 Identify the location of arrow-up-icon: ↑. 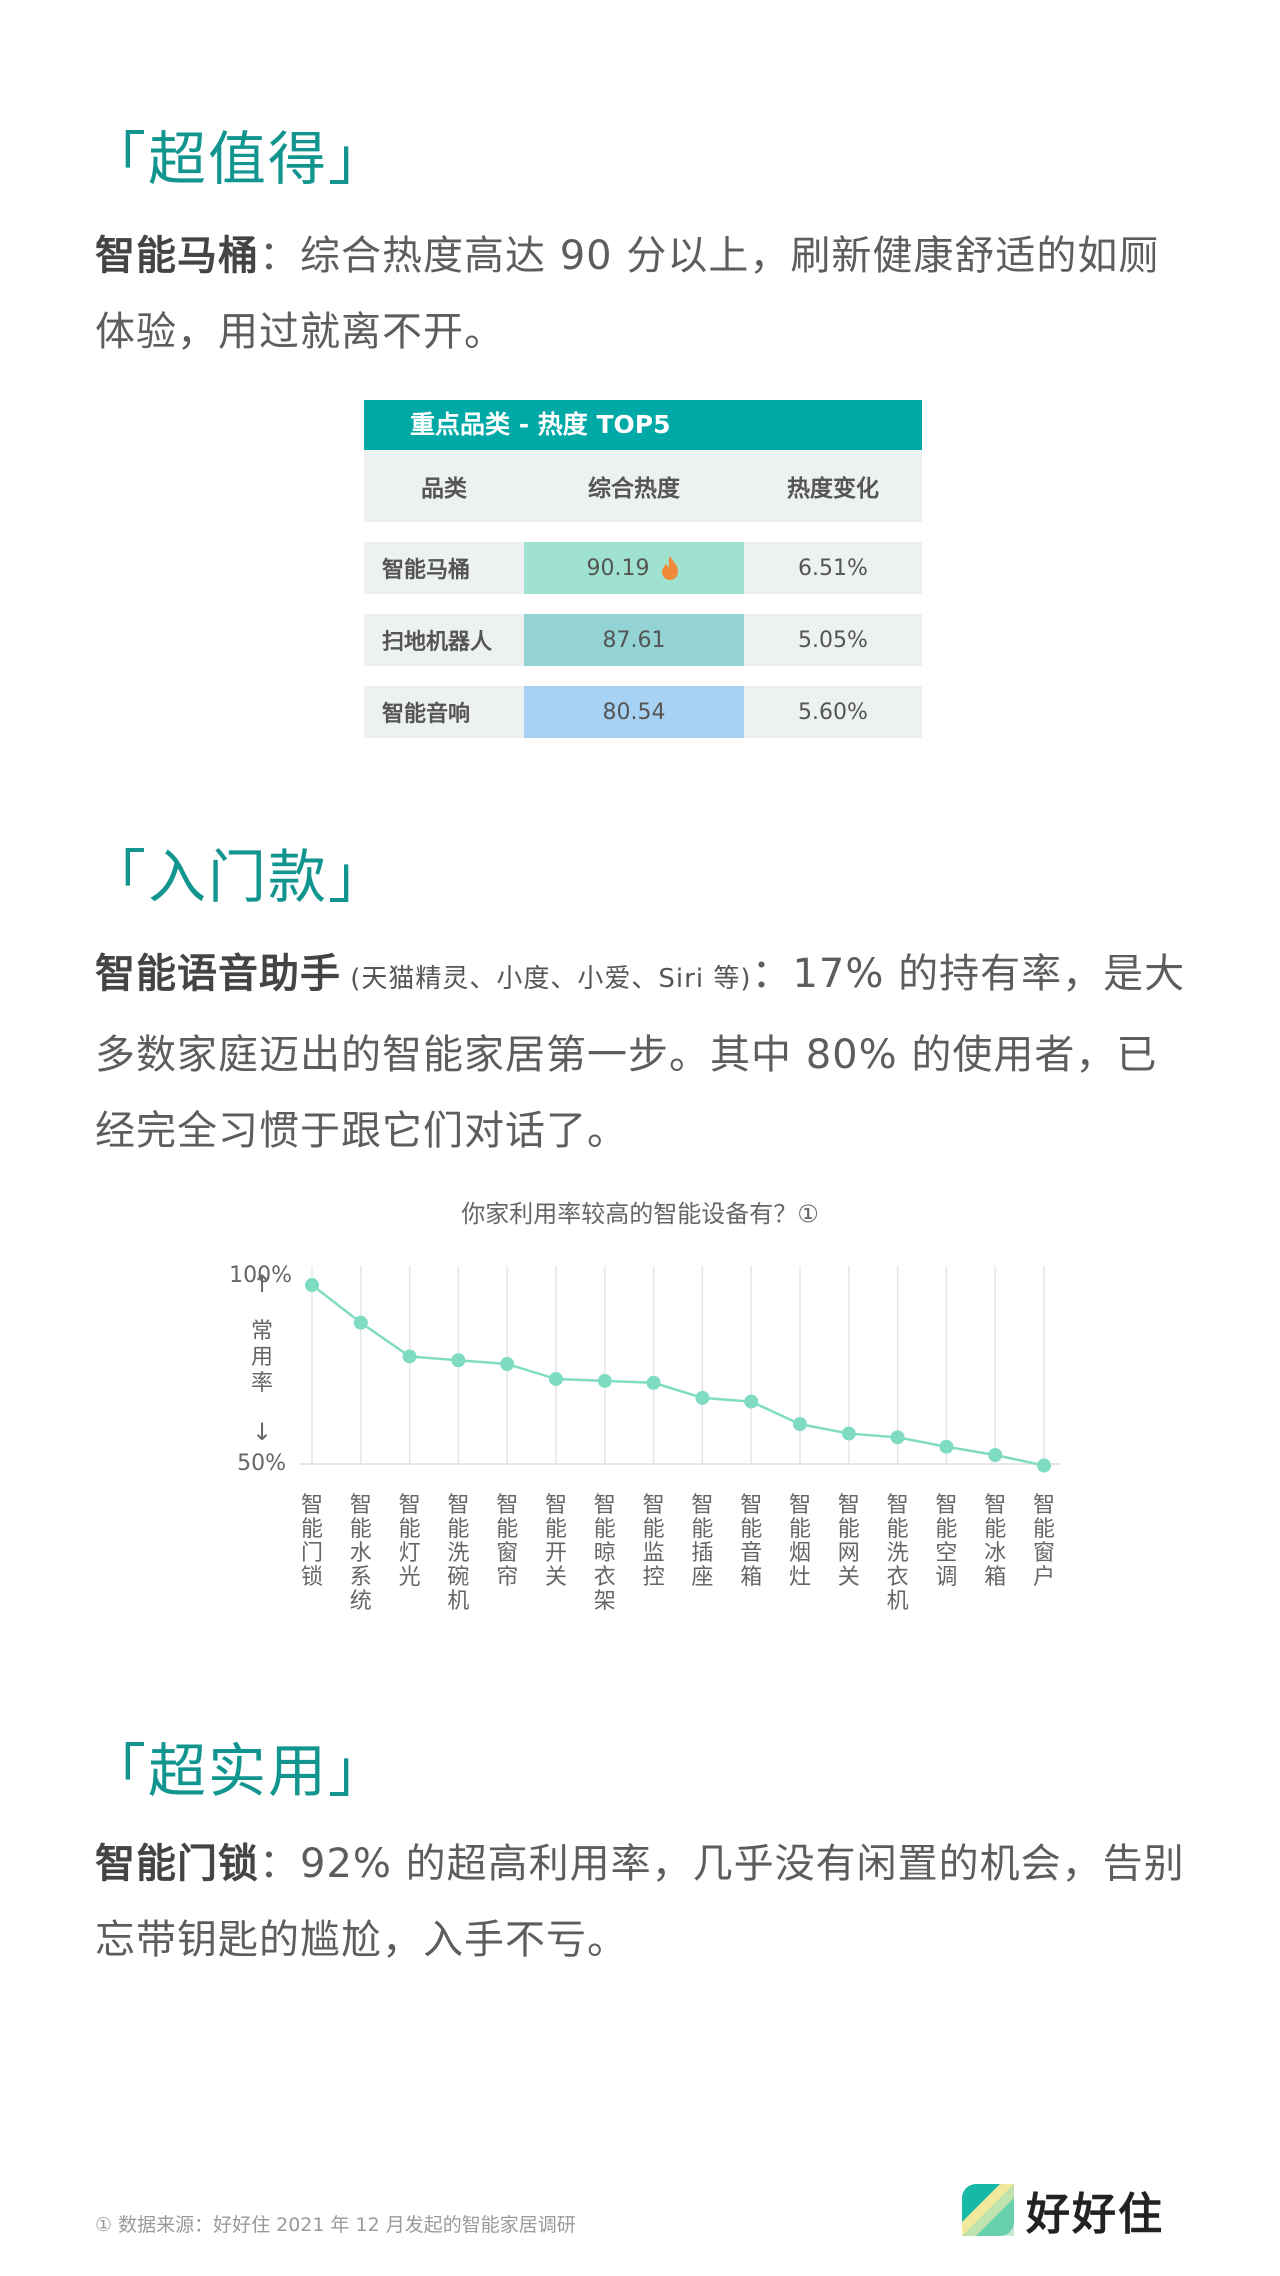
(262, 1284).